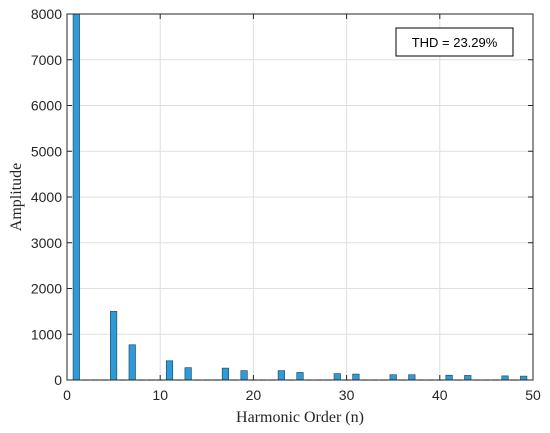  I want to click on x-tick-label: 50, so click(533, 395).